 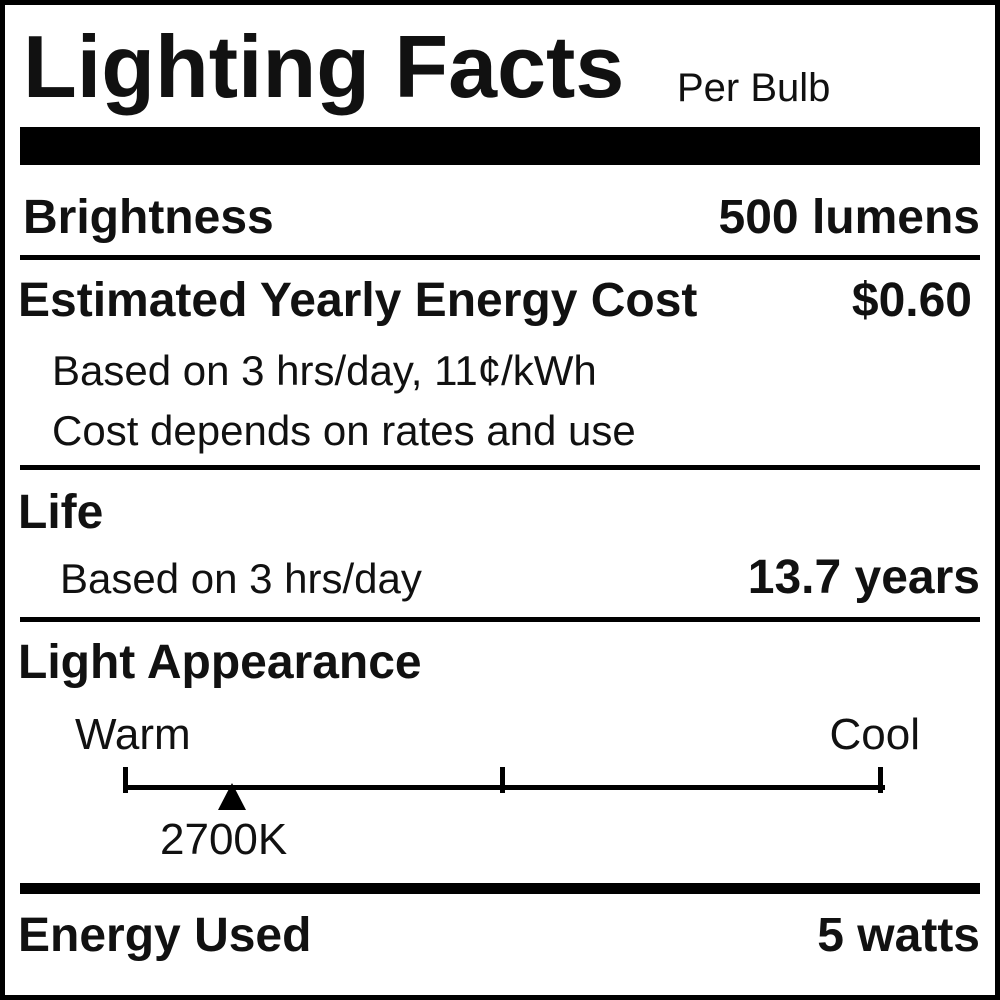 What do you see at coordinates (344, 430) in the screenshot?
I see `energy-cost-note-2: Cost depends on rates and use` at bounding box center [344, 430].